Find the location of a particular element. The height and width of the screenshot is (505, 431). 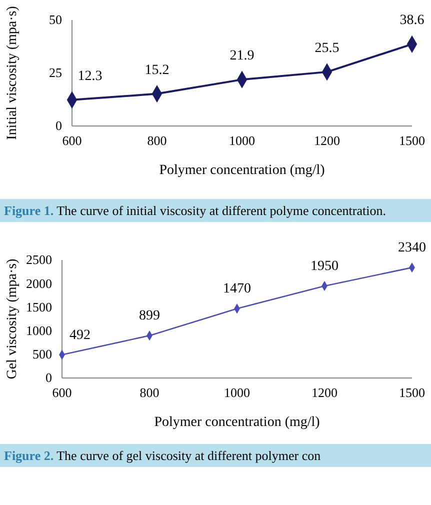

data-label: 38.6 is located at coordinates (412, 20).